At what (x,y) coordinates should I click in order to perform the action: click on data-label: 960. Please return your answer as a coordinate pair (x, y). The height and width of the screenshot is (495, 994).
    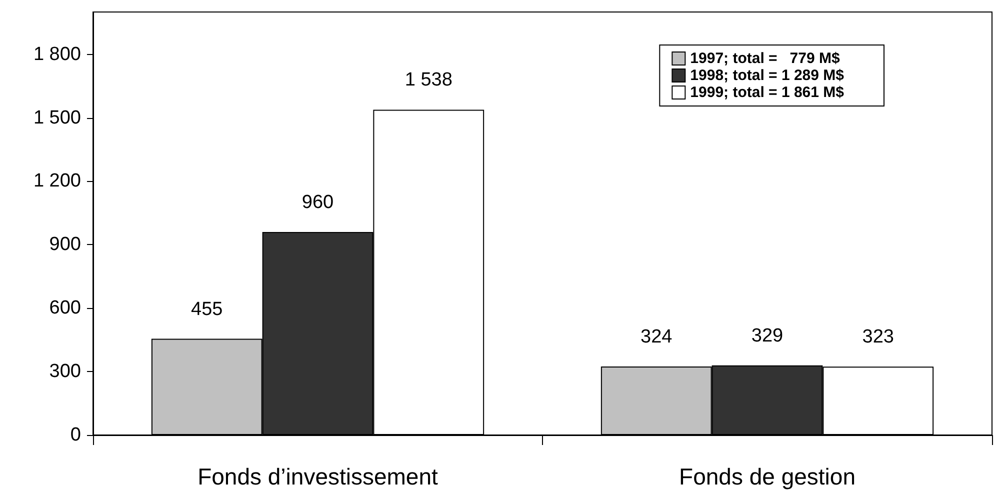
    Looking at the image, I should click on (318, 202).